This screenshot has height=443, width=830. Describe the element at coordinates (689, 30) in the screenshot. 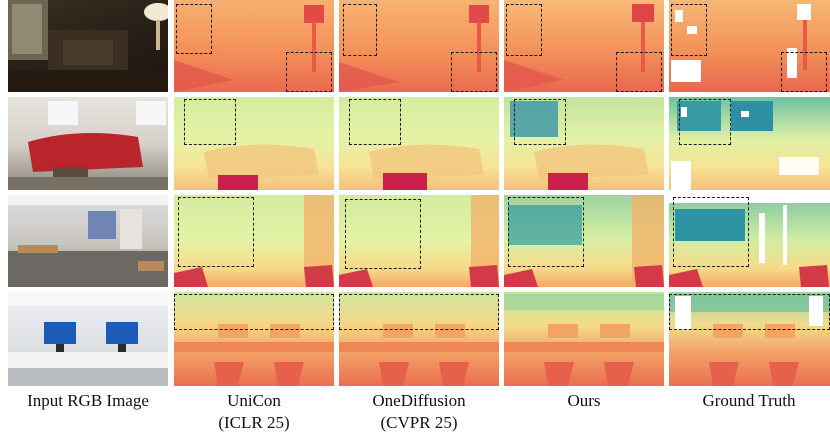

I see `dashed-box-gt-row1-a` at that location.